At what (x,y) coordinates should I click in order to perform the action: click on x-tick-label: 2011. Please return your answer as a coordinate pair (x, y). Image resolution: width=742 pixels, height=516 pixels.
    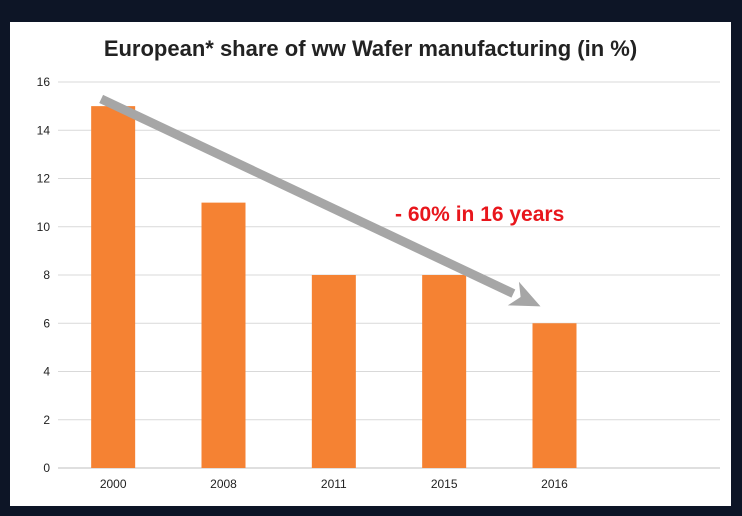
    Looking at the image, I should click on (334, 484).